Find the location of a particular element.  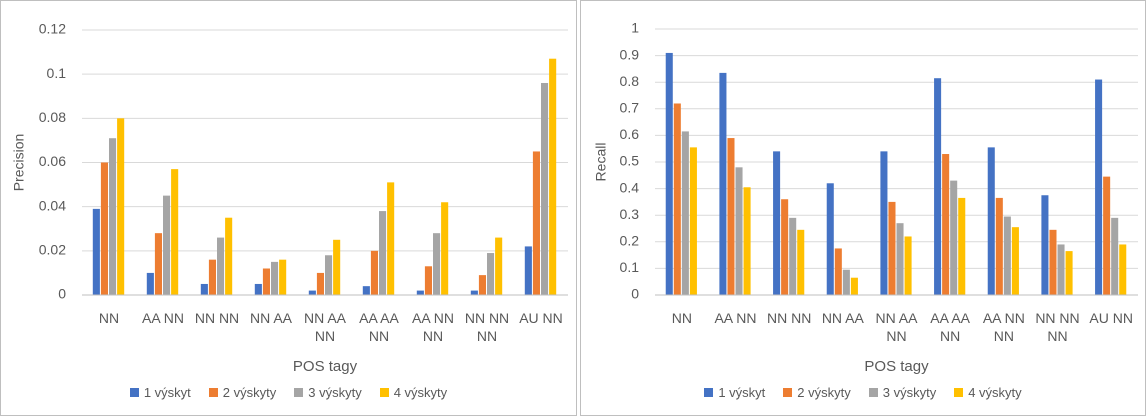

y-tick-label: 0.6 is located at coordinates (630, 134).